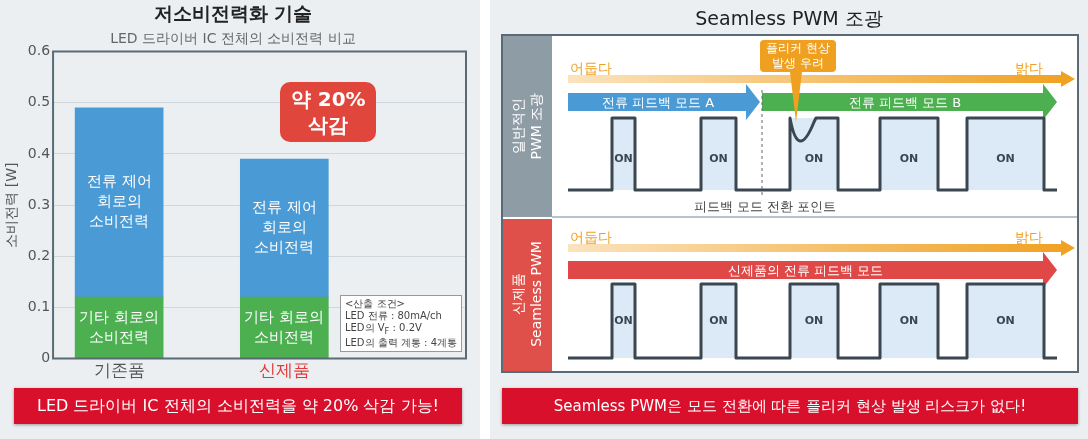 The width and height of the screenshot is (1088, 439). Describe the element at coordinates (39, 50) in the screenshot. I see `y-tick-label: 0.6` at that location.